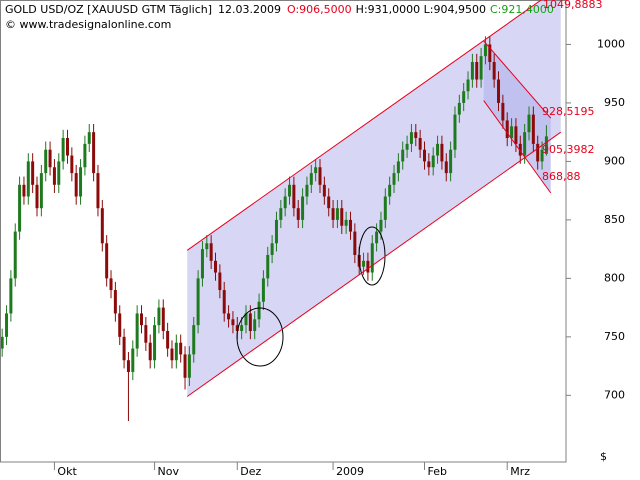 The image size is (640, 480). What do you see at coordinates (603, 456) in the screenshot?
I see `currency-label: $` at bounding box center [603, 456].